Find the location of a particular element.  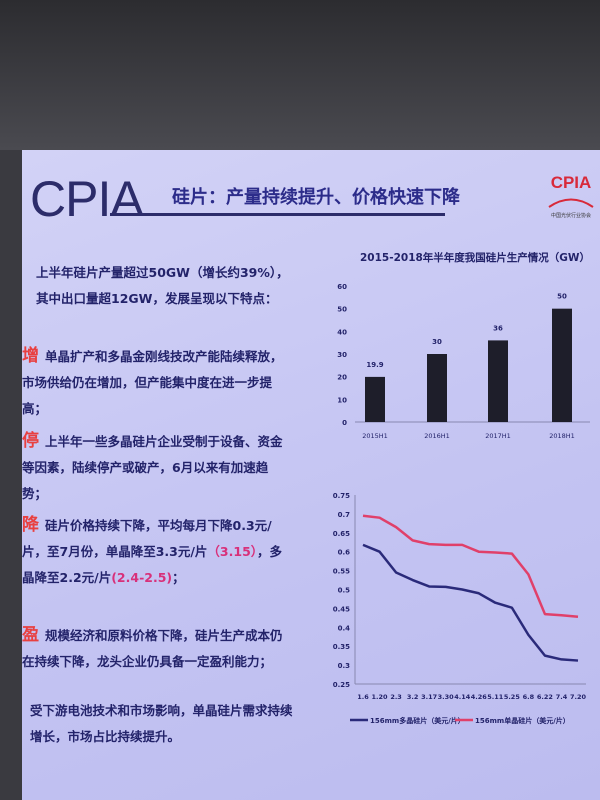

line-y-tick: 0.3 is located at coordinates (344, 666).